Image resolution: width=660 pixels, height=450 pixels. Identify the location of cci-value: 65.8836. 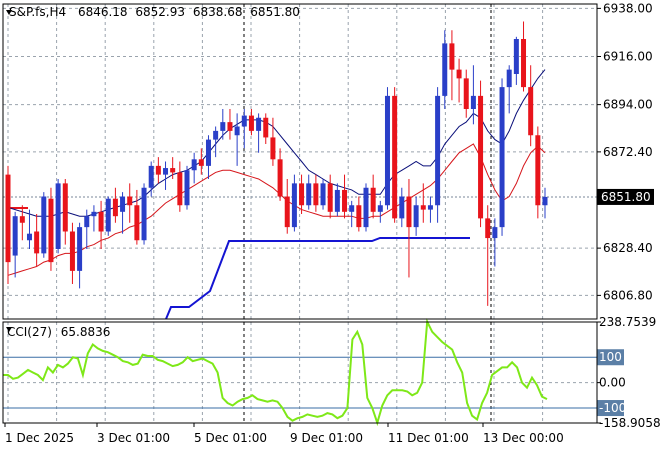
(86, 332).